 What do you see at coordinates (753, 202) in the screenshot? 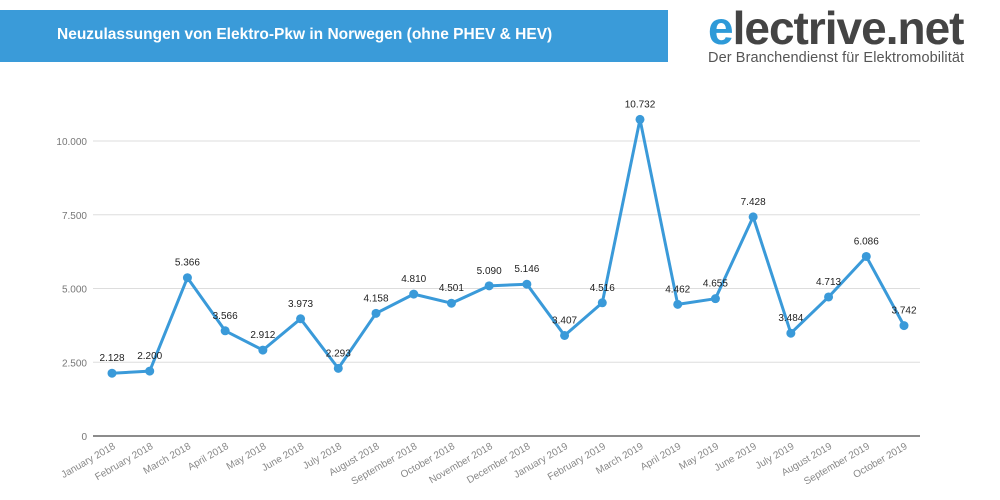
I see `data-label: 7.428` at bounding box center [753, 202].